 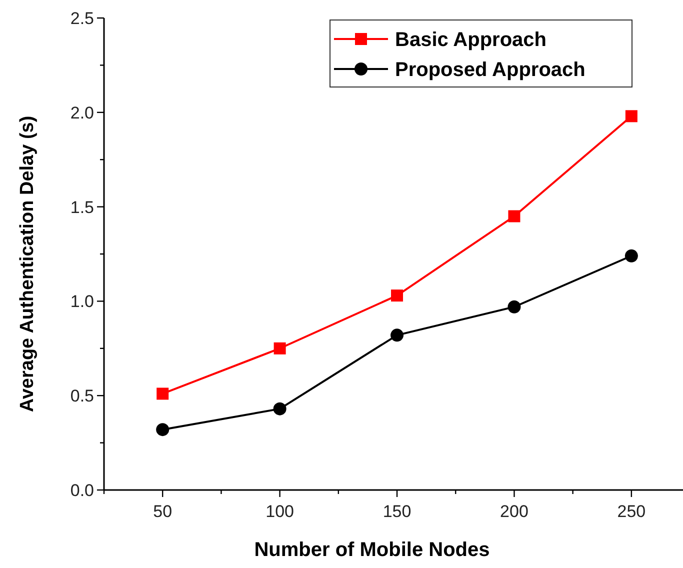 I want to click on y-axis-title: Average Authentication Delay (s), so click(x=27, y=264).